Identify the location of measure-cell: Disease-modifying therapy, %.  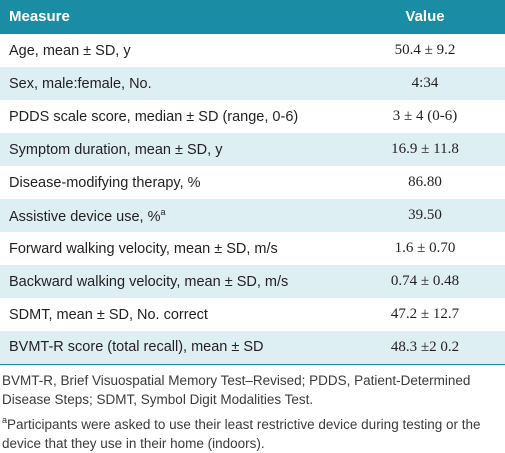
(172, 182).